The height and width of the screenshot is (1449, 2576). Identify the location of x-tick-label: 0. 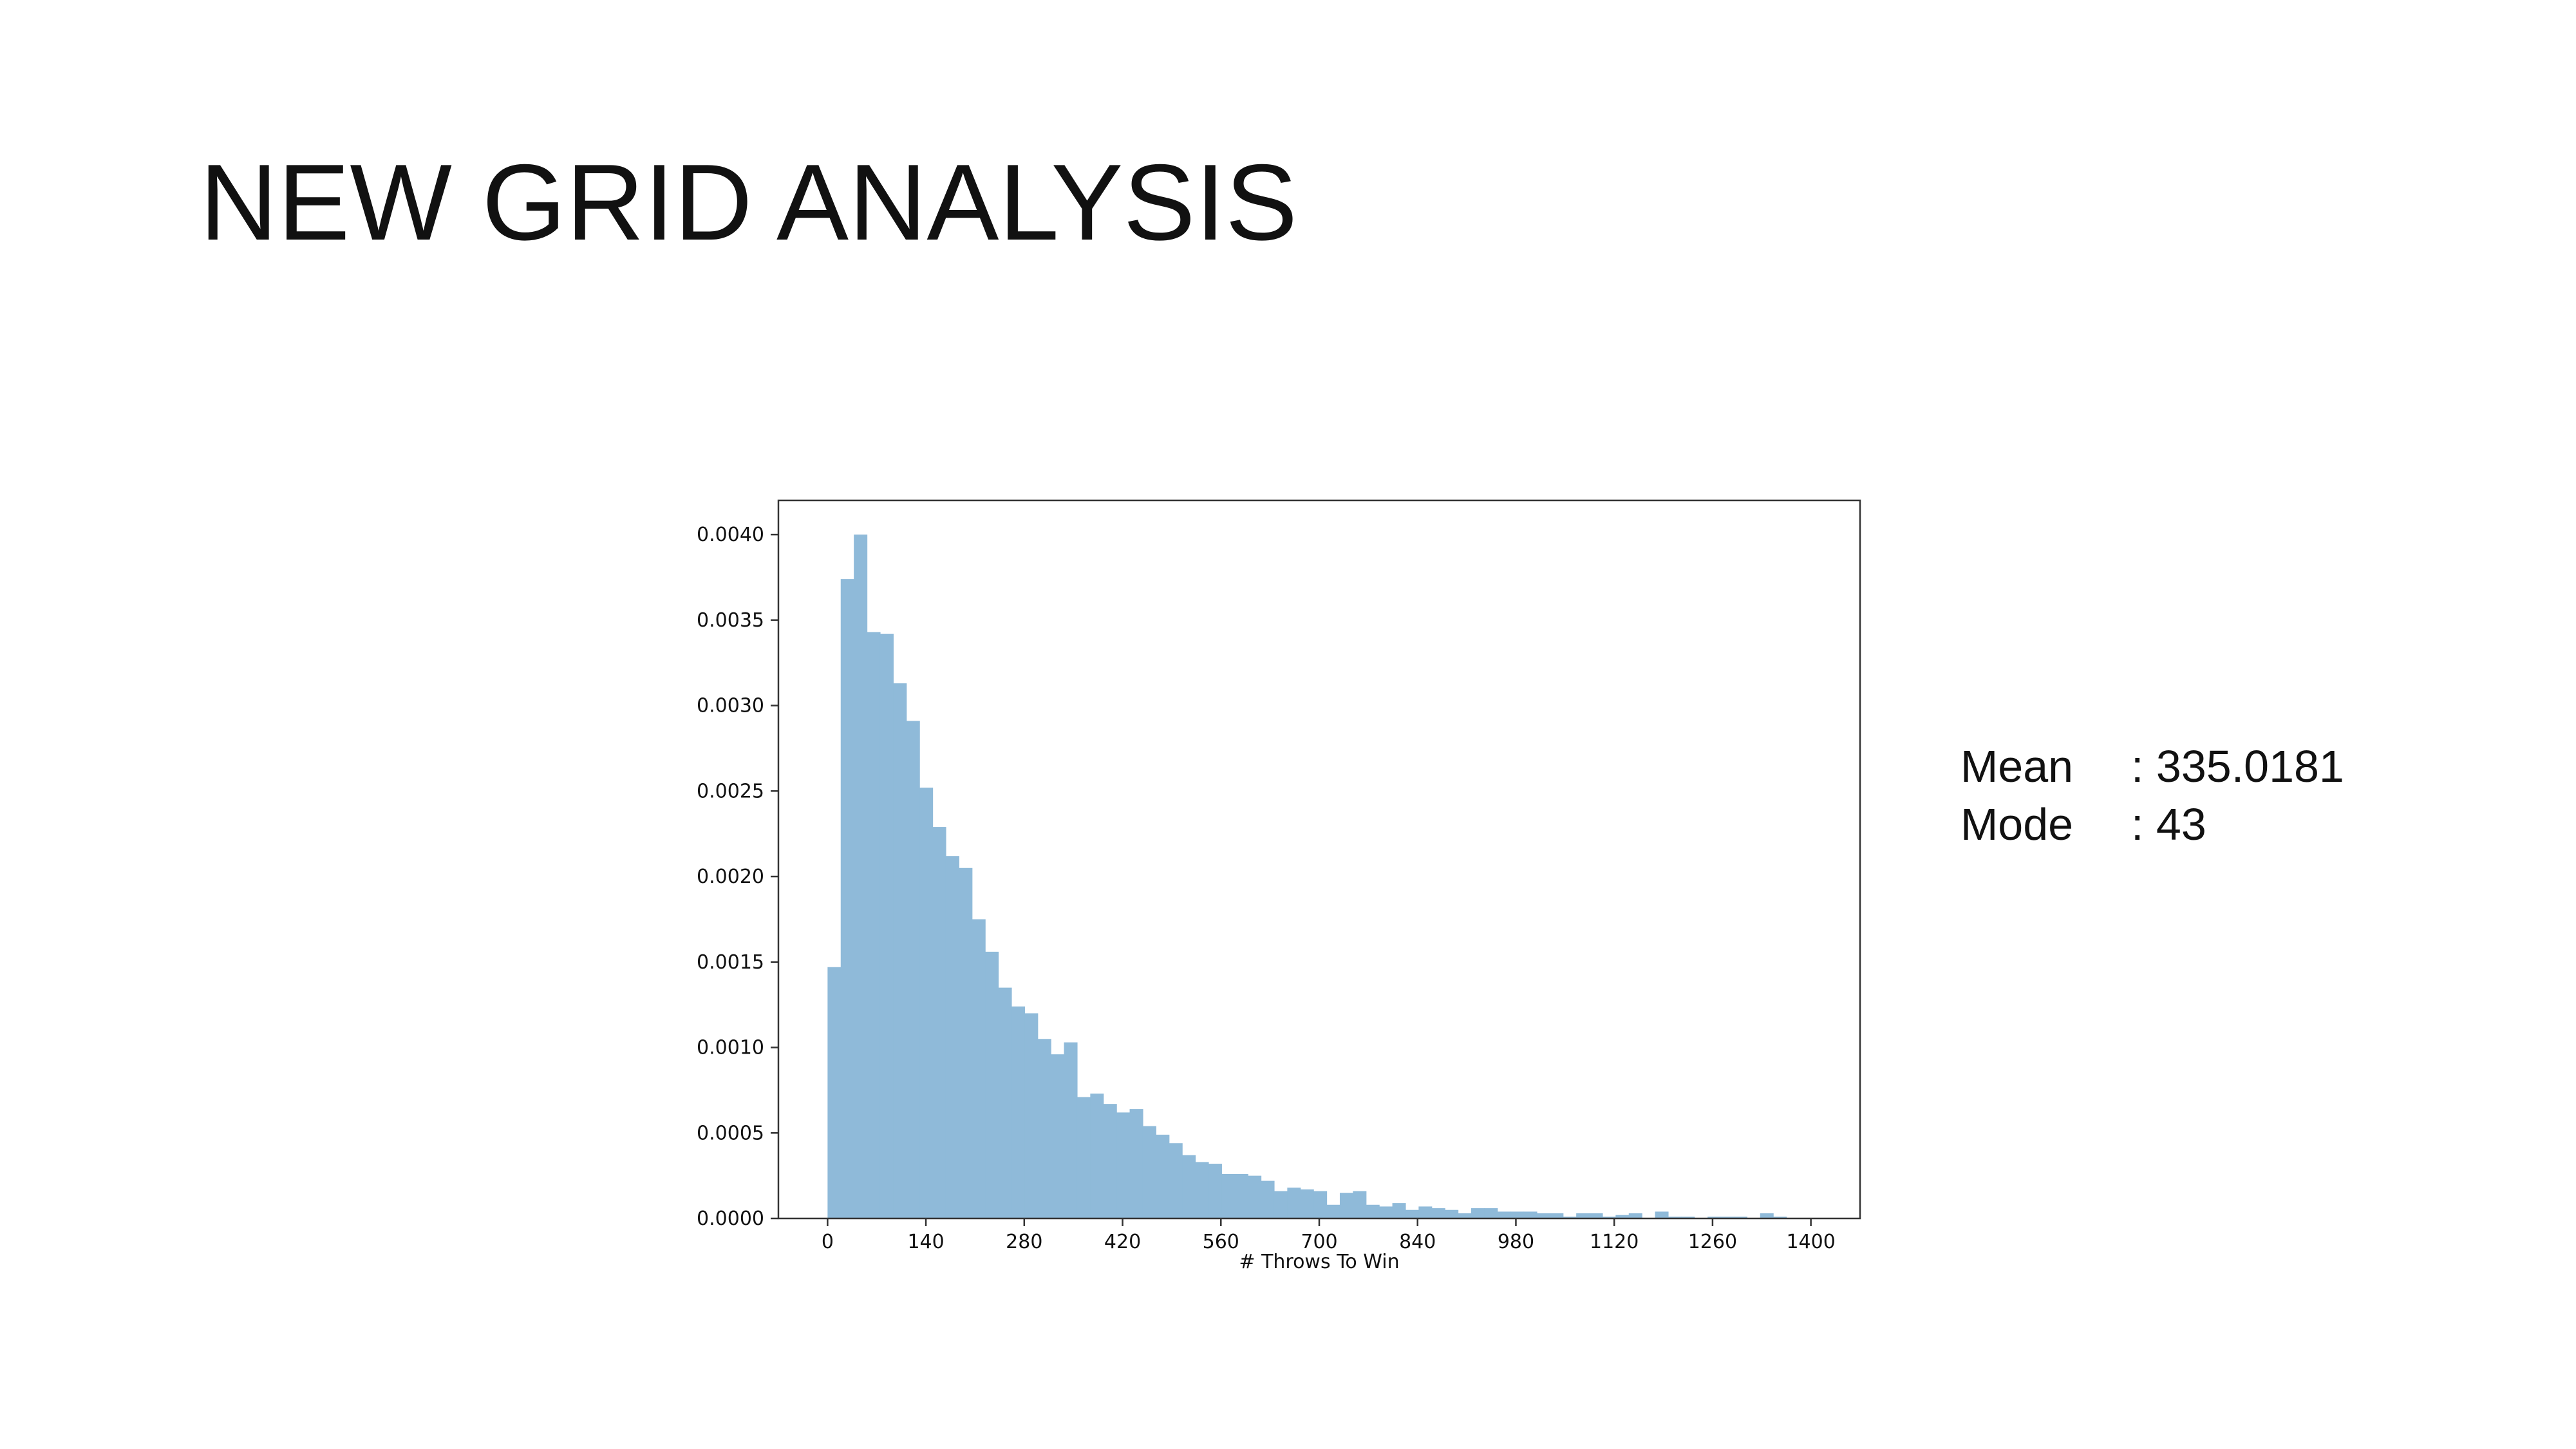
(828, 1242).